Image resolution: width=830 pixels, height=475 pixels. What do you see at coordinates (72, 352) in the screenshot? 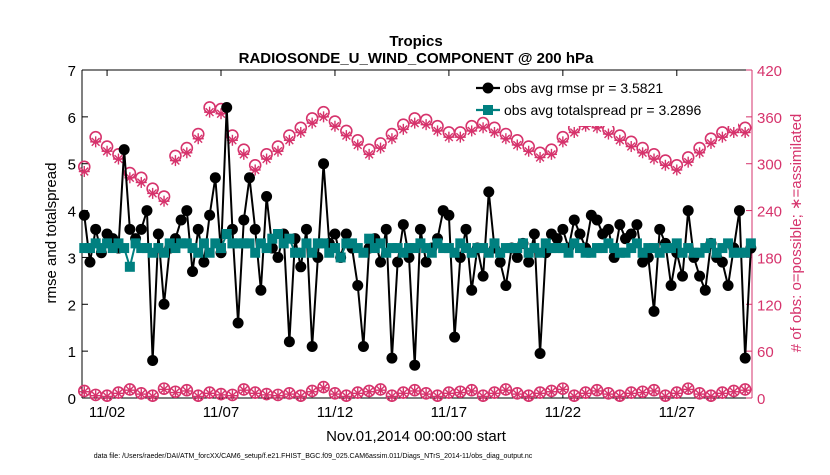
I see `y-left-tick-label: 1` at bounding box center [72, 352].